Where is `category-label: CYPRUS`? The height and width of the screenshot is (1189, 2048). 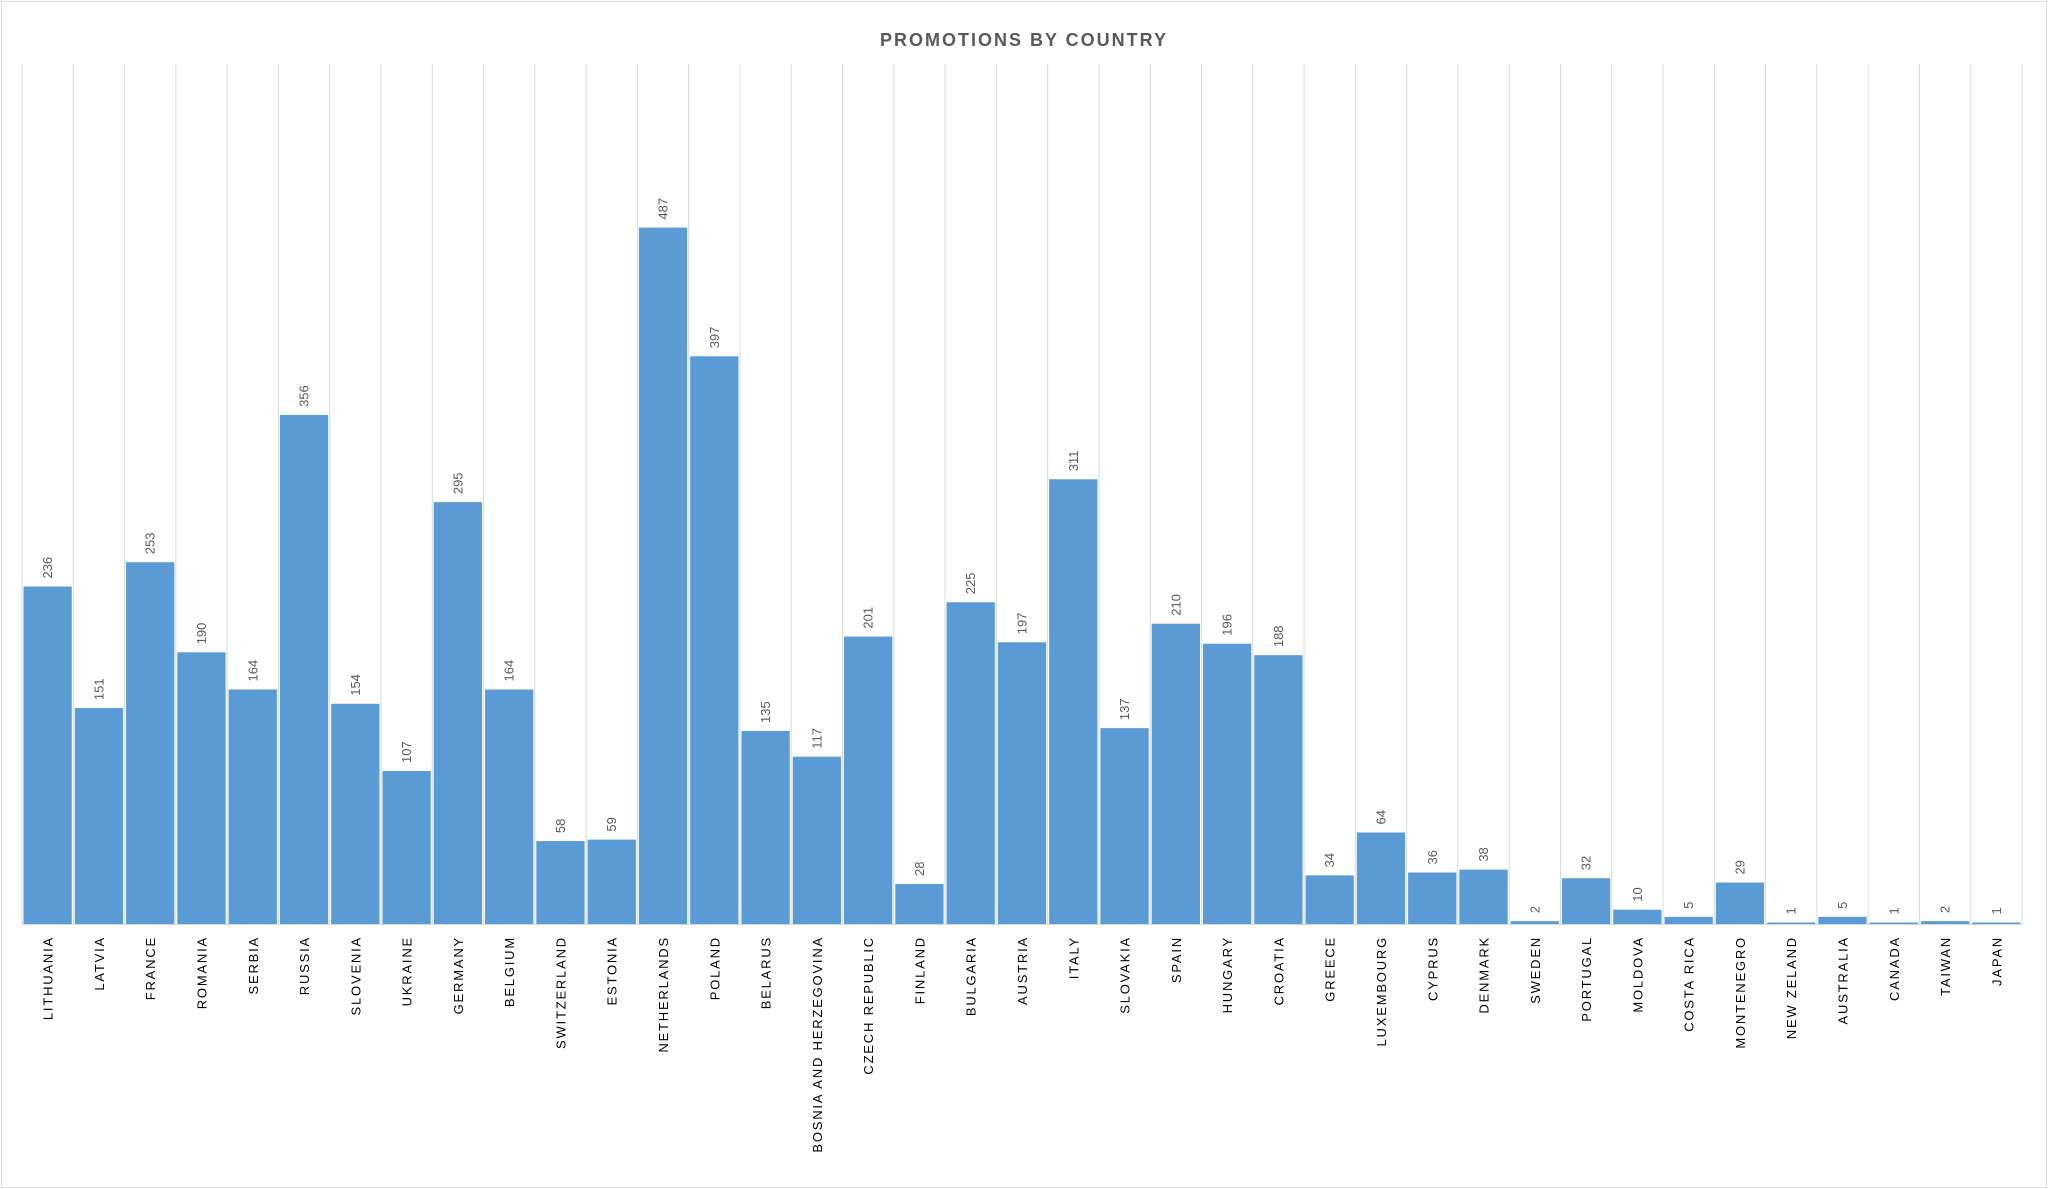
category-label: CYPRUS is located at coordinates (1432, 968).